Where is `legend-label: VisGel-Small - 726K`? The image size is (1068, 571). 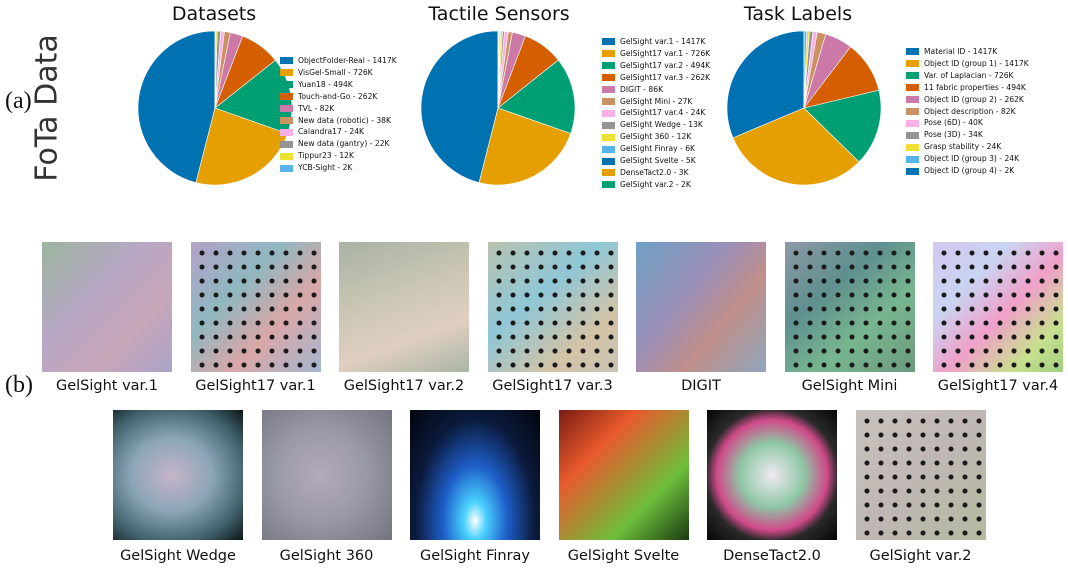 legend-label: VisGel-Small - 726K is located at coordinates (335, 72).